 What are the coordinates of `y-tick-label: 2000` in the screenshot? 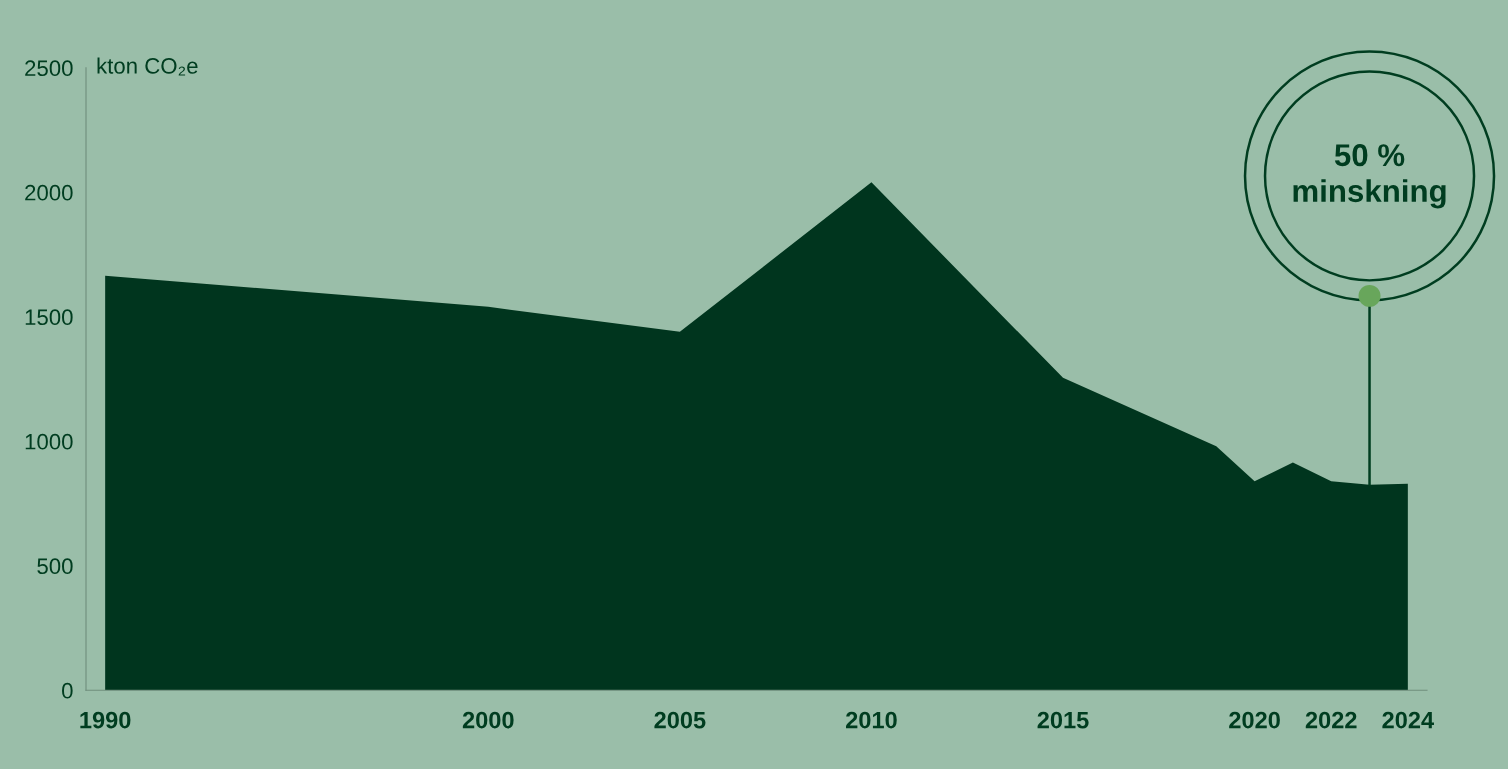 It's located at (49, 192).